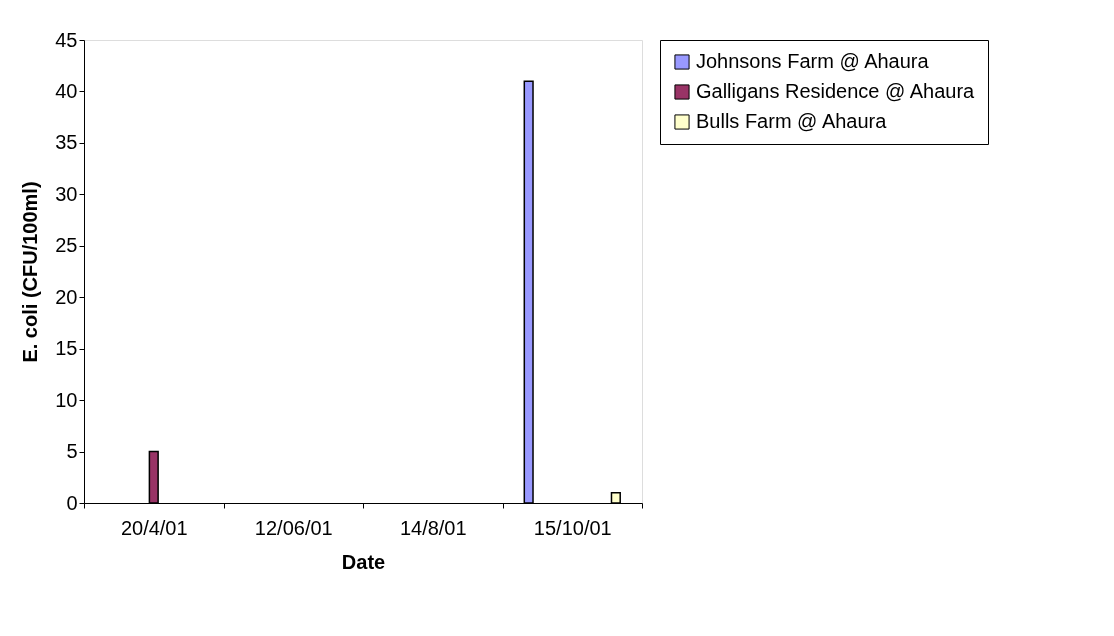  I want to click on y-tick-label: 45, so click(66, 39).